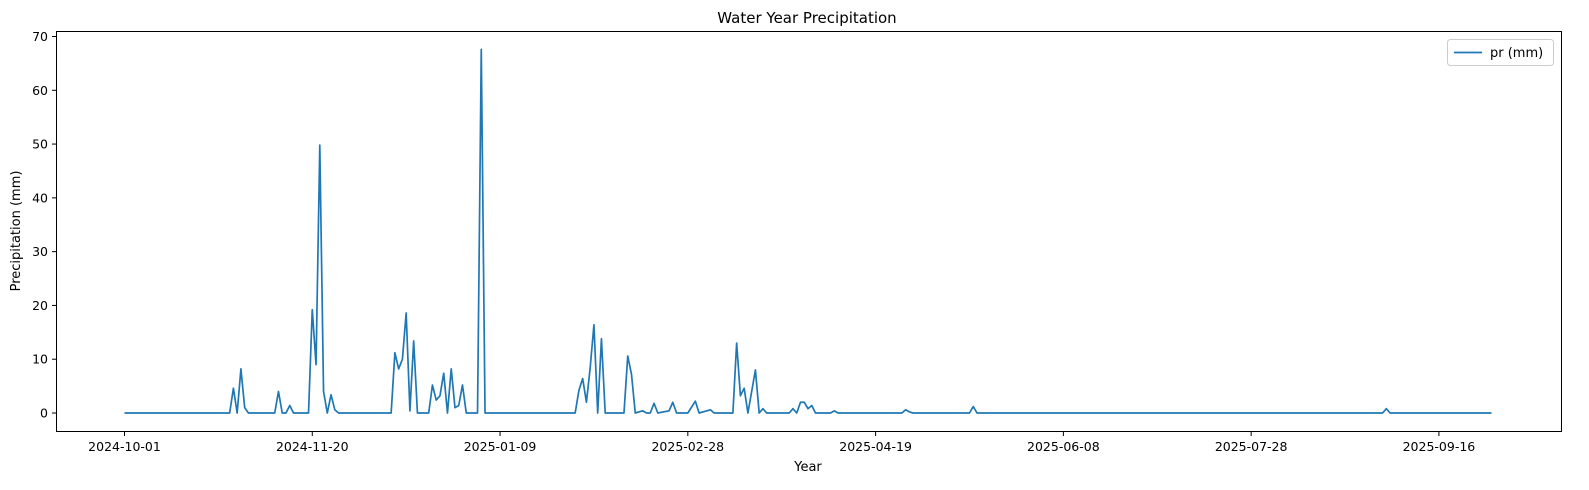  Describe the element at coordinates (500, 446) in the screenshot. I see `x-tick-label: 2025-01-09` at that location.